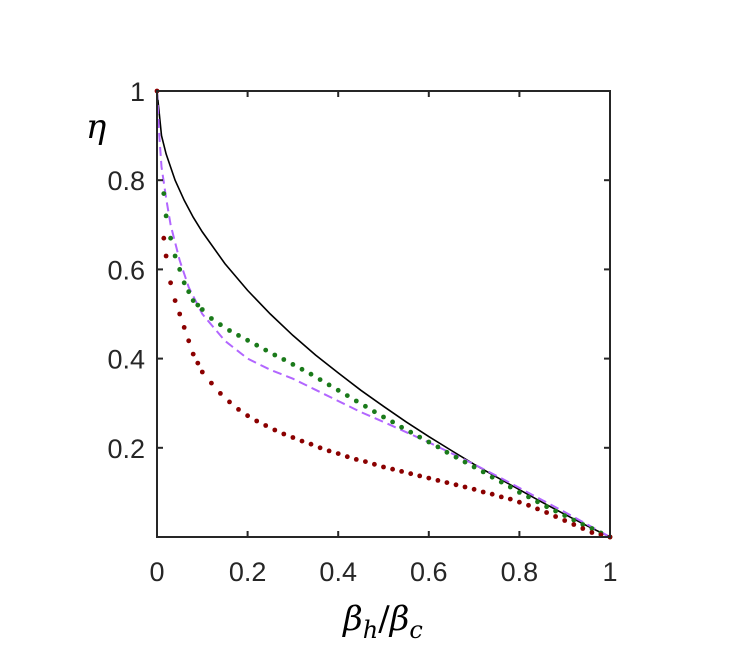  I want to click on x-axis-label-beta-c: β, so click(399, 619).